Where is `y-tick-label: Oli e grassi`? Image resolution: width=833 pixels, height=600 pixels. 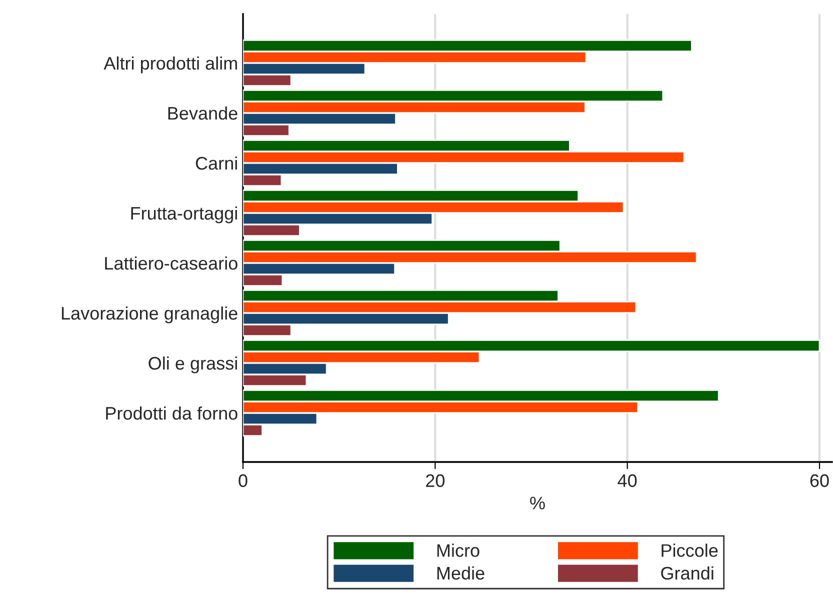
y-tick-label: Oli e grassi is located at coordinates (192, 365).